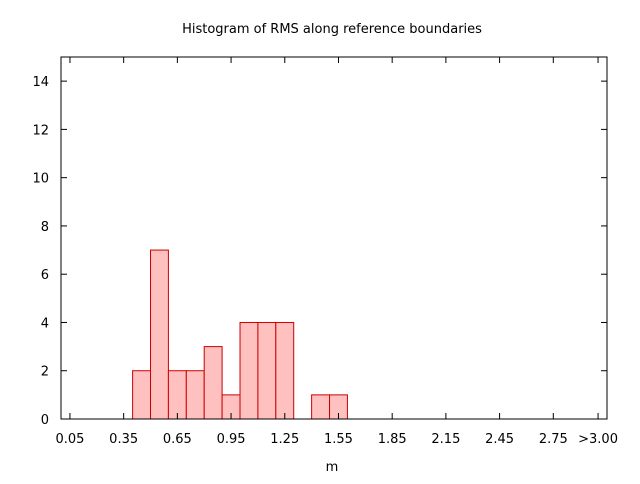 The image size is (640, 484). Describe the element at coordinates (45, 372) in the screenshot. I see `y-tick-label: 2` at that location.